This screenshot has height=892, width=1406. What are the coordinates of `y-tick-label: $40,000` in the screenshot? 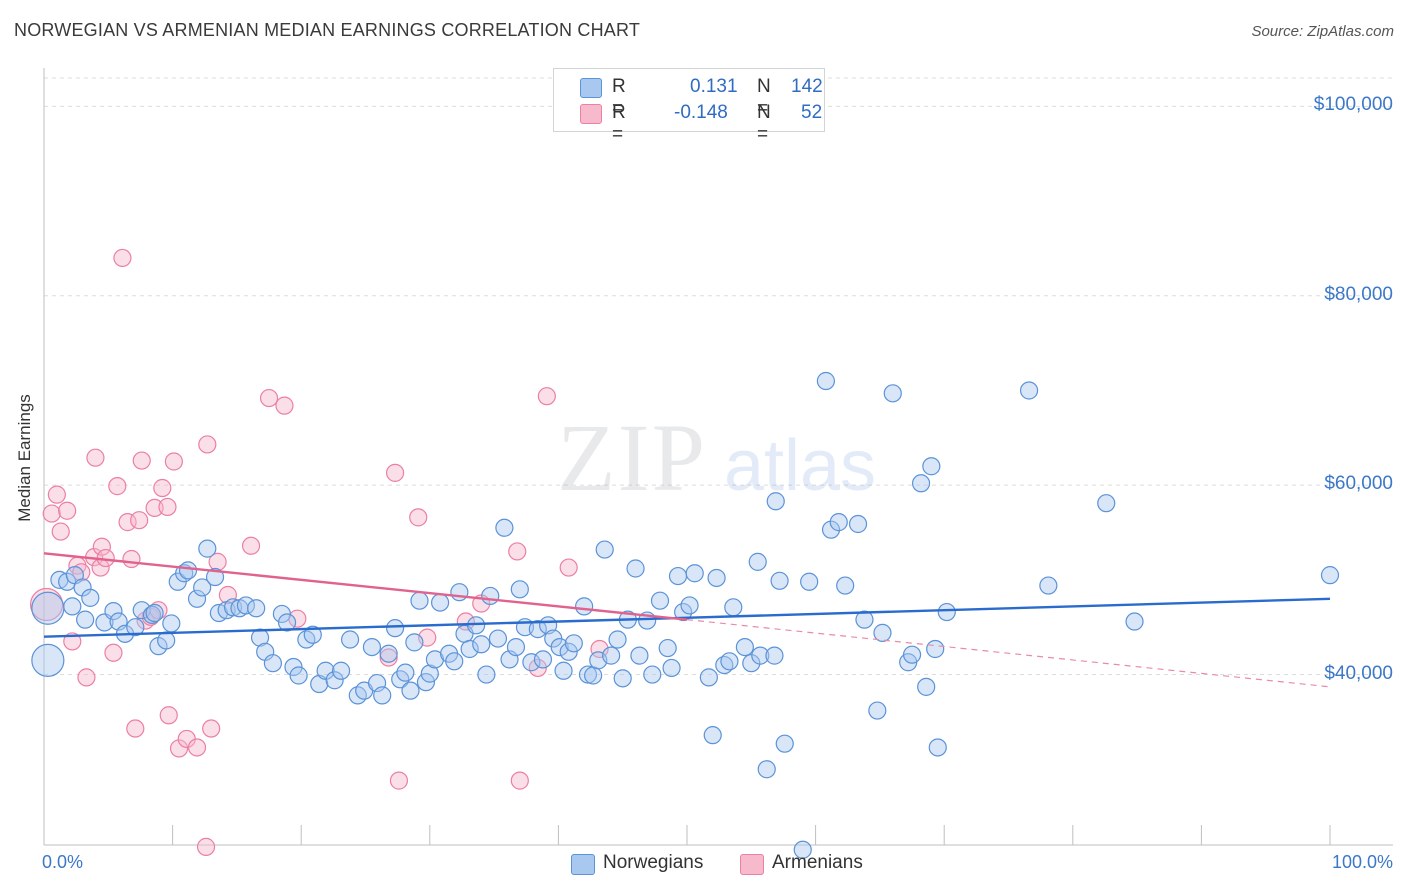 It's located at (1358, 673).